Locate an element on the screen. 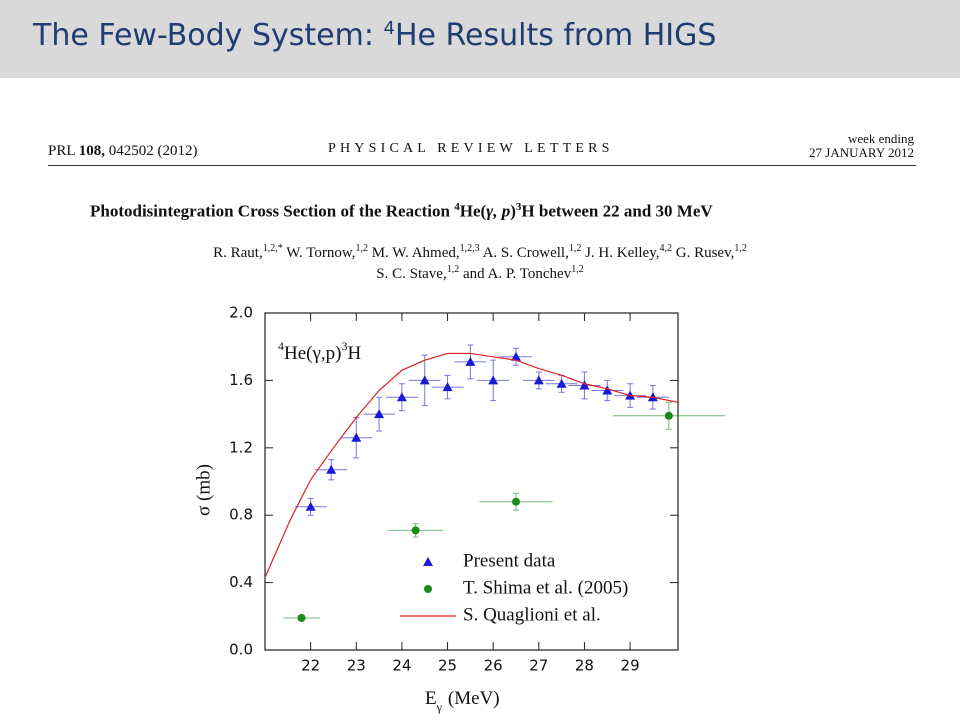 The height and width of the screenshot is (720, 960). y-tick-label: 0.0 is located at coordinates (241, 650).